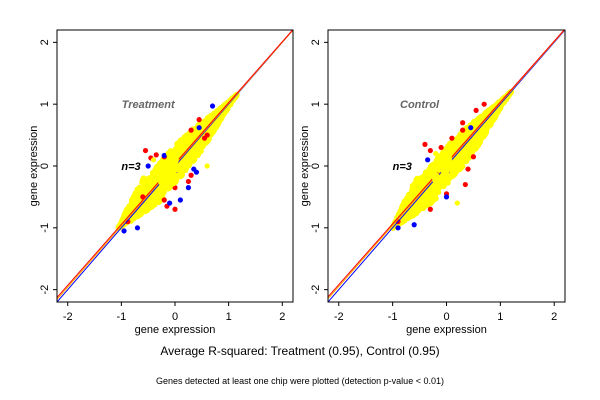 Image resolution: width=600 pixels, height=400 pixels. I want to click on panel-title: Treatment, so click(149, 105).